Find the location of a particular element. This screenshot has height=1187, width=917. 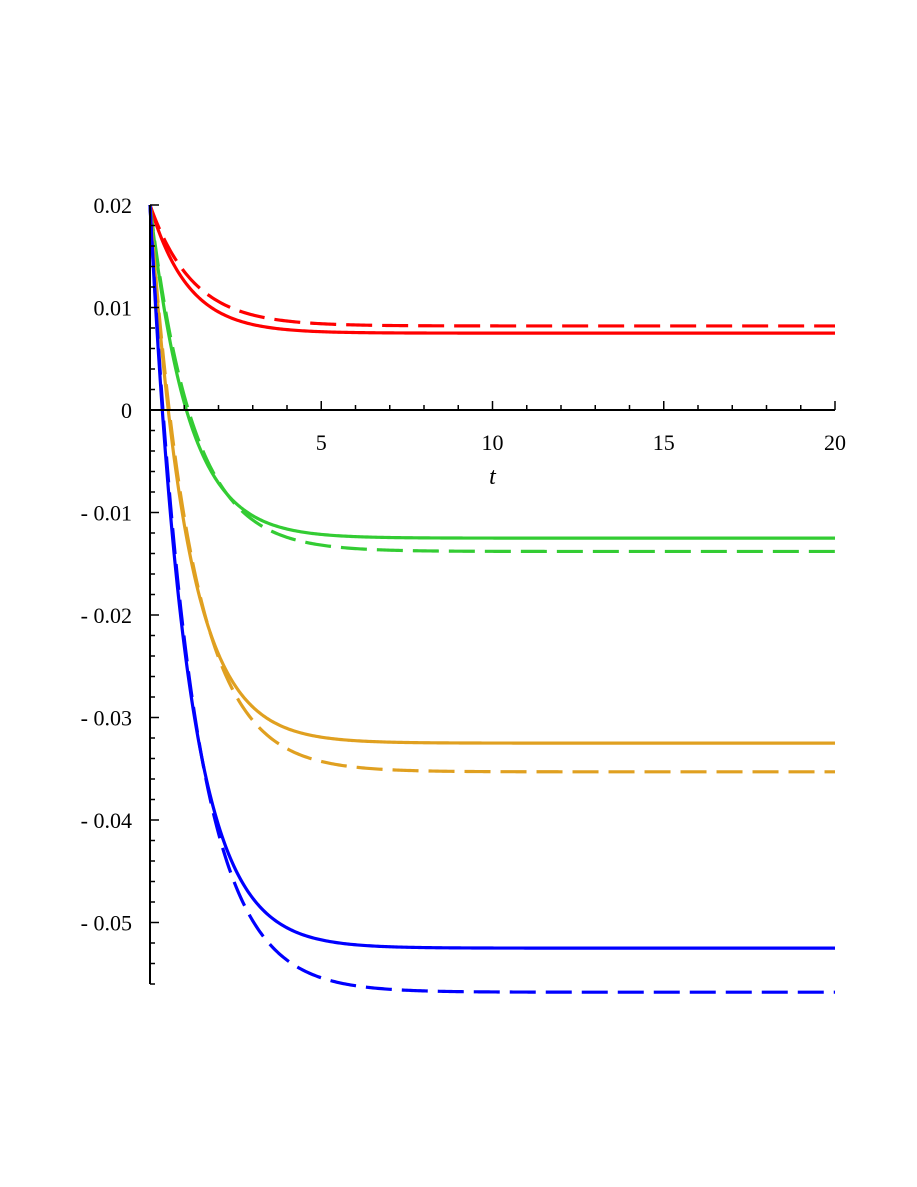

y-tick-label: - 0.02 is located at coordinates (106, 615).